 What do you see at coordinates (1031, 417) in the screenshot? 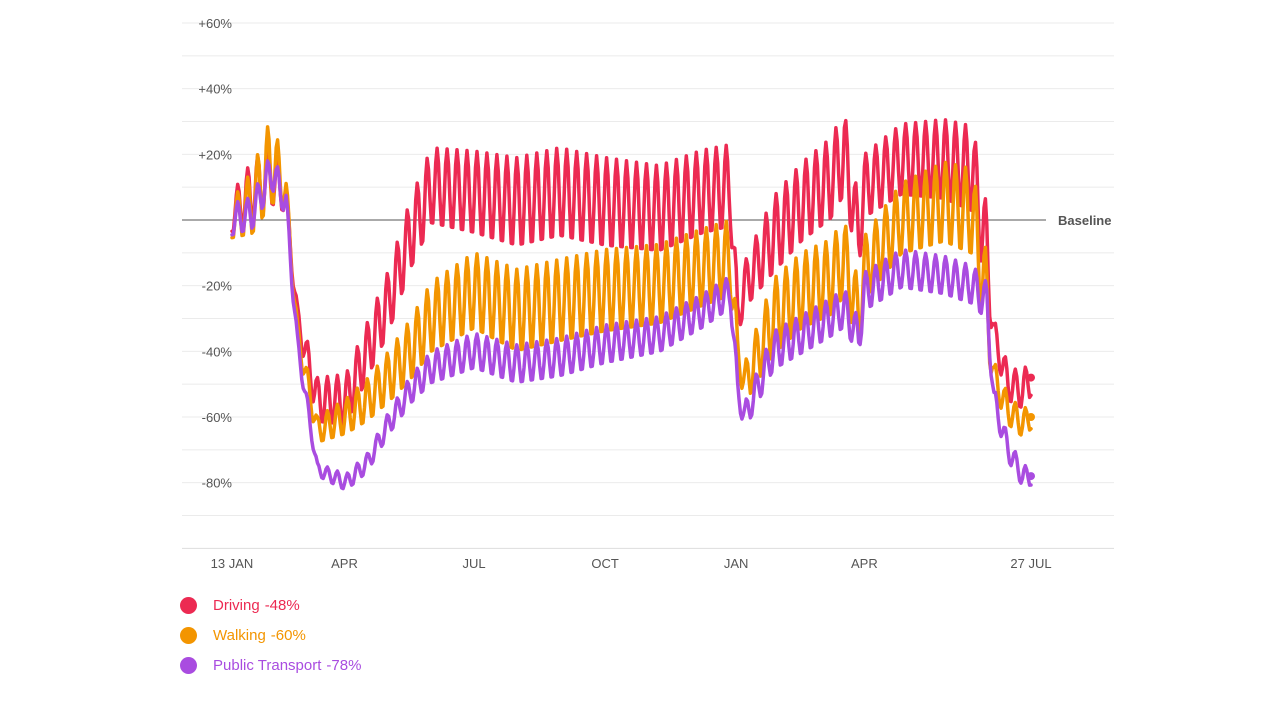
I see `series-end-dot-walking` at bounding box center [1031, 417].